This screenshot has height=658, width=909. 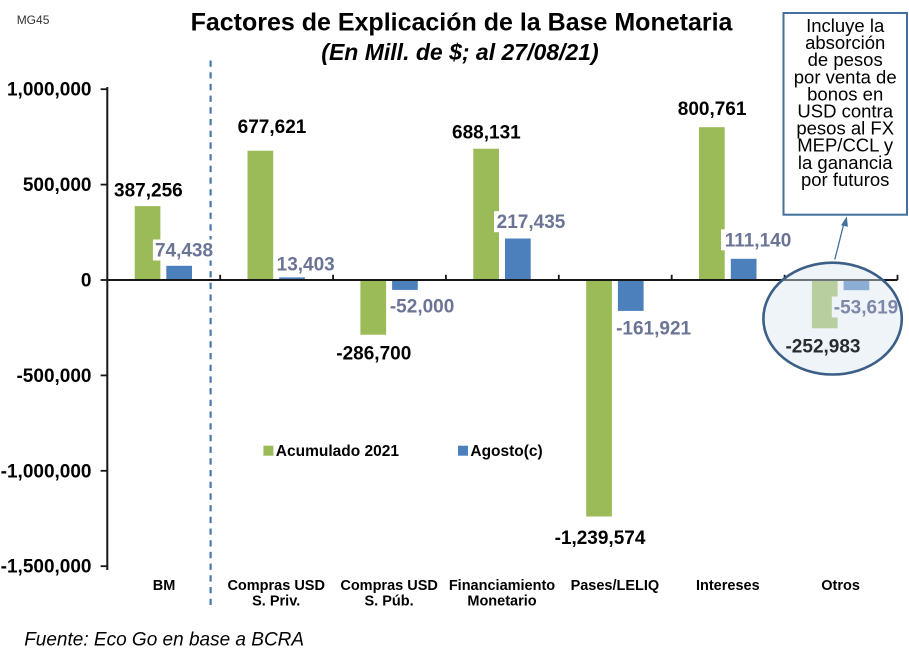 What do you see at coordinates (422, 307) in the screenshot?
I see `svg-text: -52,000` at bounding box center [422, 307].